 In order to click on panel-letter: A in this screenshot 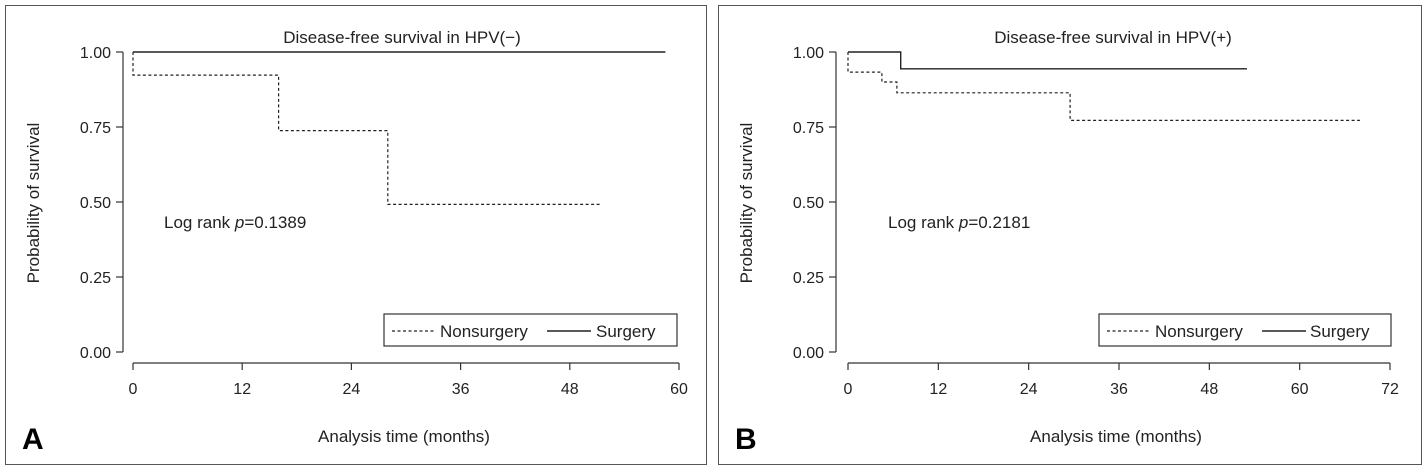, I will do `click(33, 439)`.